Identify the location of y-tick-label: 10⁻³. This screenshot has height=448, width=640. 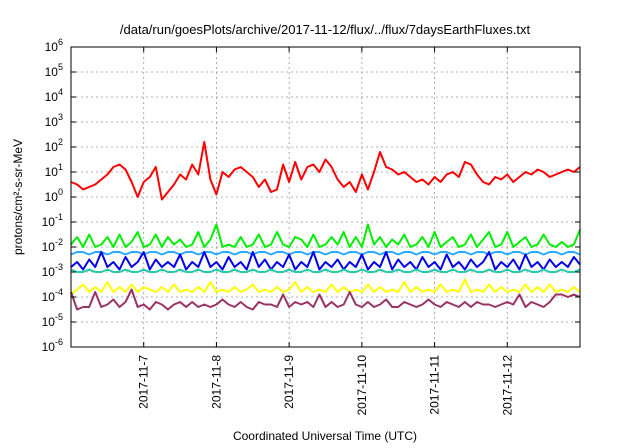
(52, 270).